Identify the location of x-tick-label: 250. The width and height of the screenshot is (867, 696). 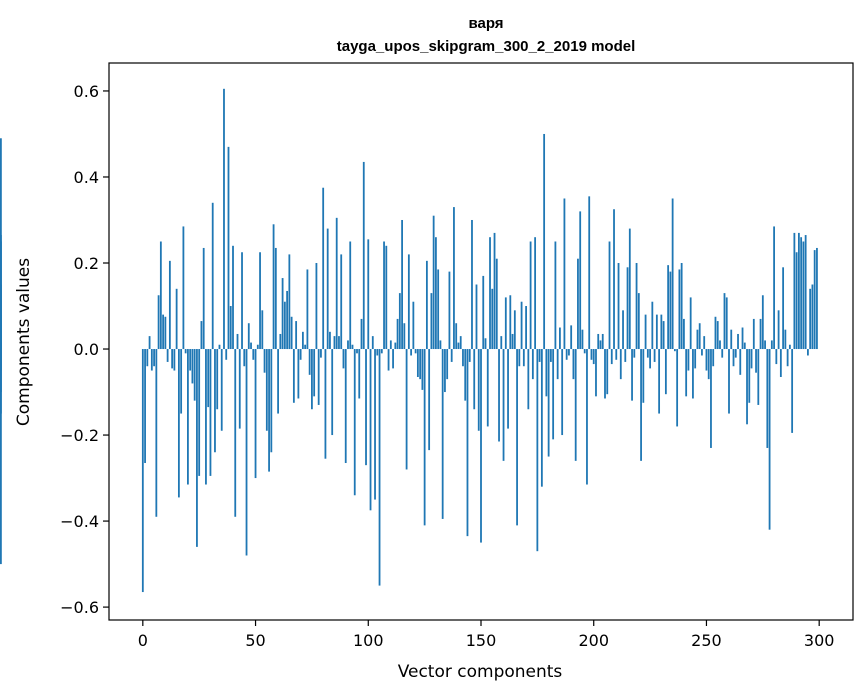
(706, 640).